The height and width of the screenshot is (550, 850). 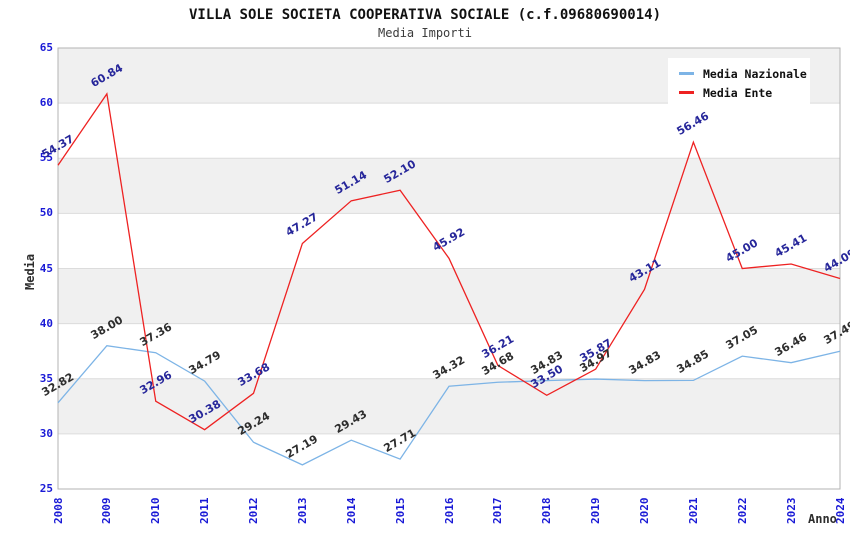 I want to click on y-axis-title: Media, so click(x=30, y=271).